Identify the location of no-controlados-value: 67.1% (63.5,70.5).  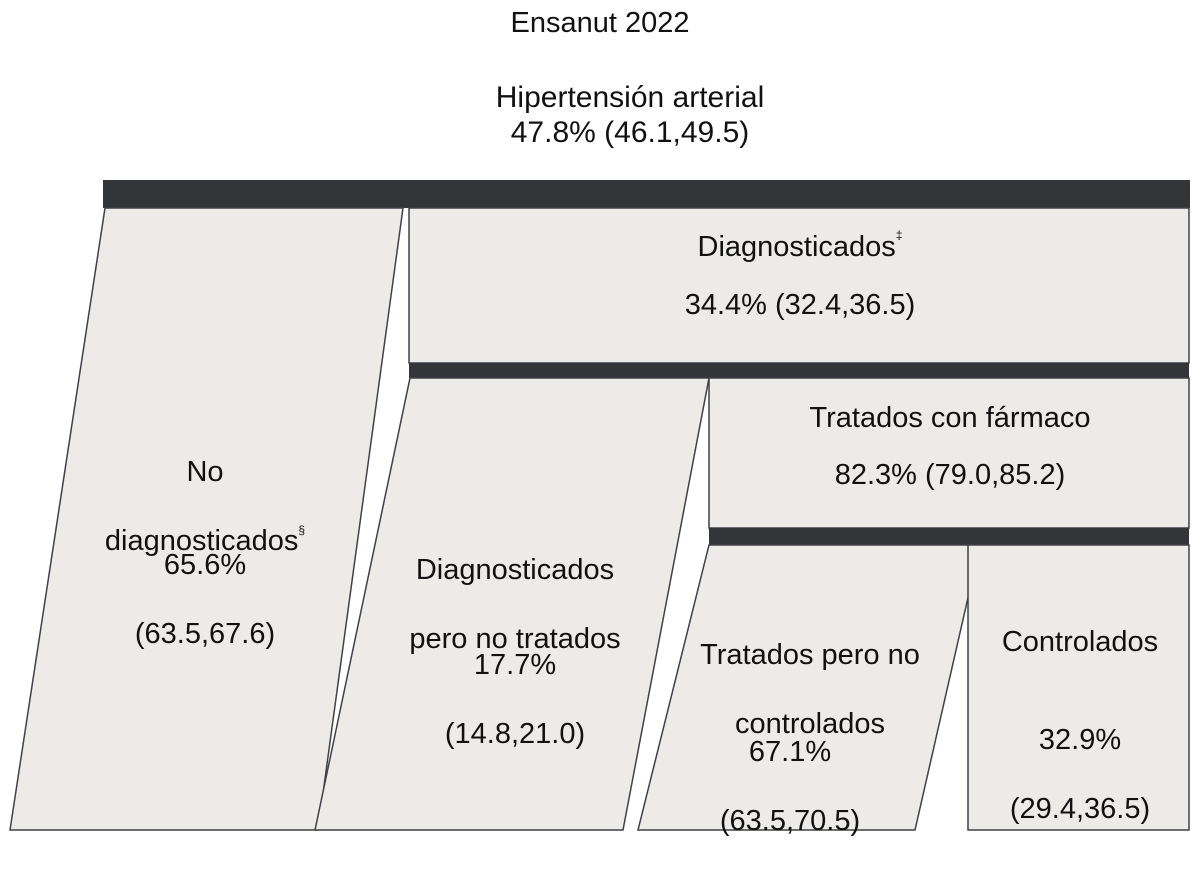
(790, 787).